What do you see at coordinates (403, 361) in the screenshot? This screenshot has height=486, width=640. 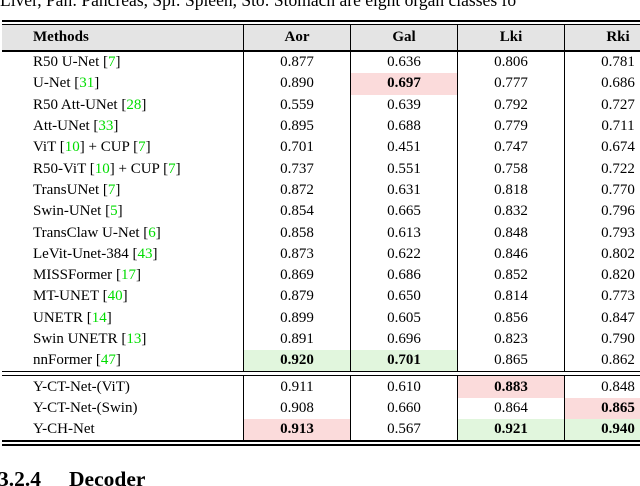 I see `value-cell: 0.701` at bounding box center [403, 361].